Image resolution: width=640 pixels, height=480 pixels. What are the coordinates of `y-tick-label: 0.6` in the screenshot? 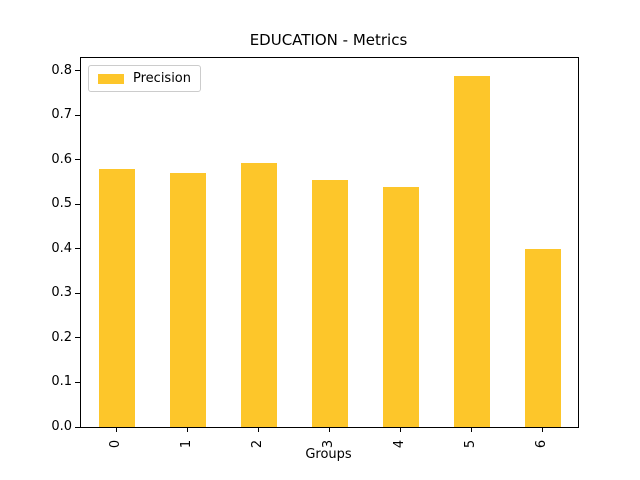 It's located at (61, 159).